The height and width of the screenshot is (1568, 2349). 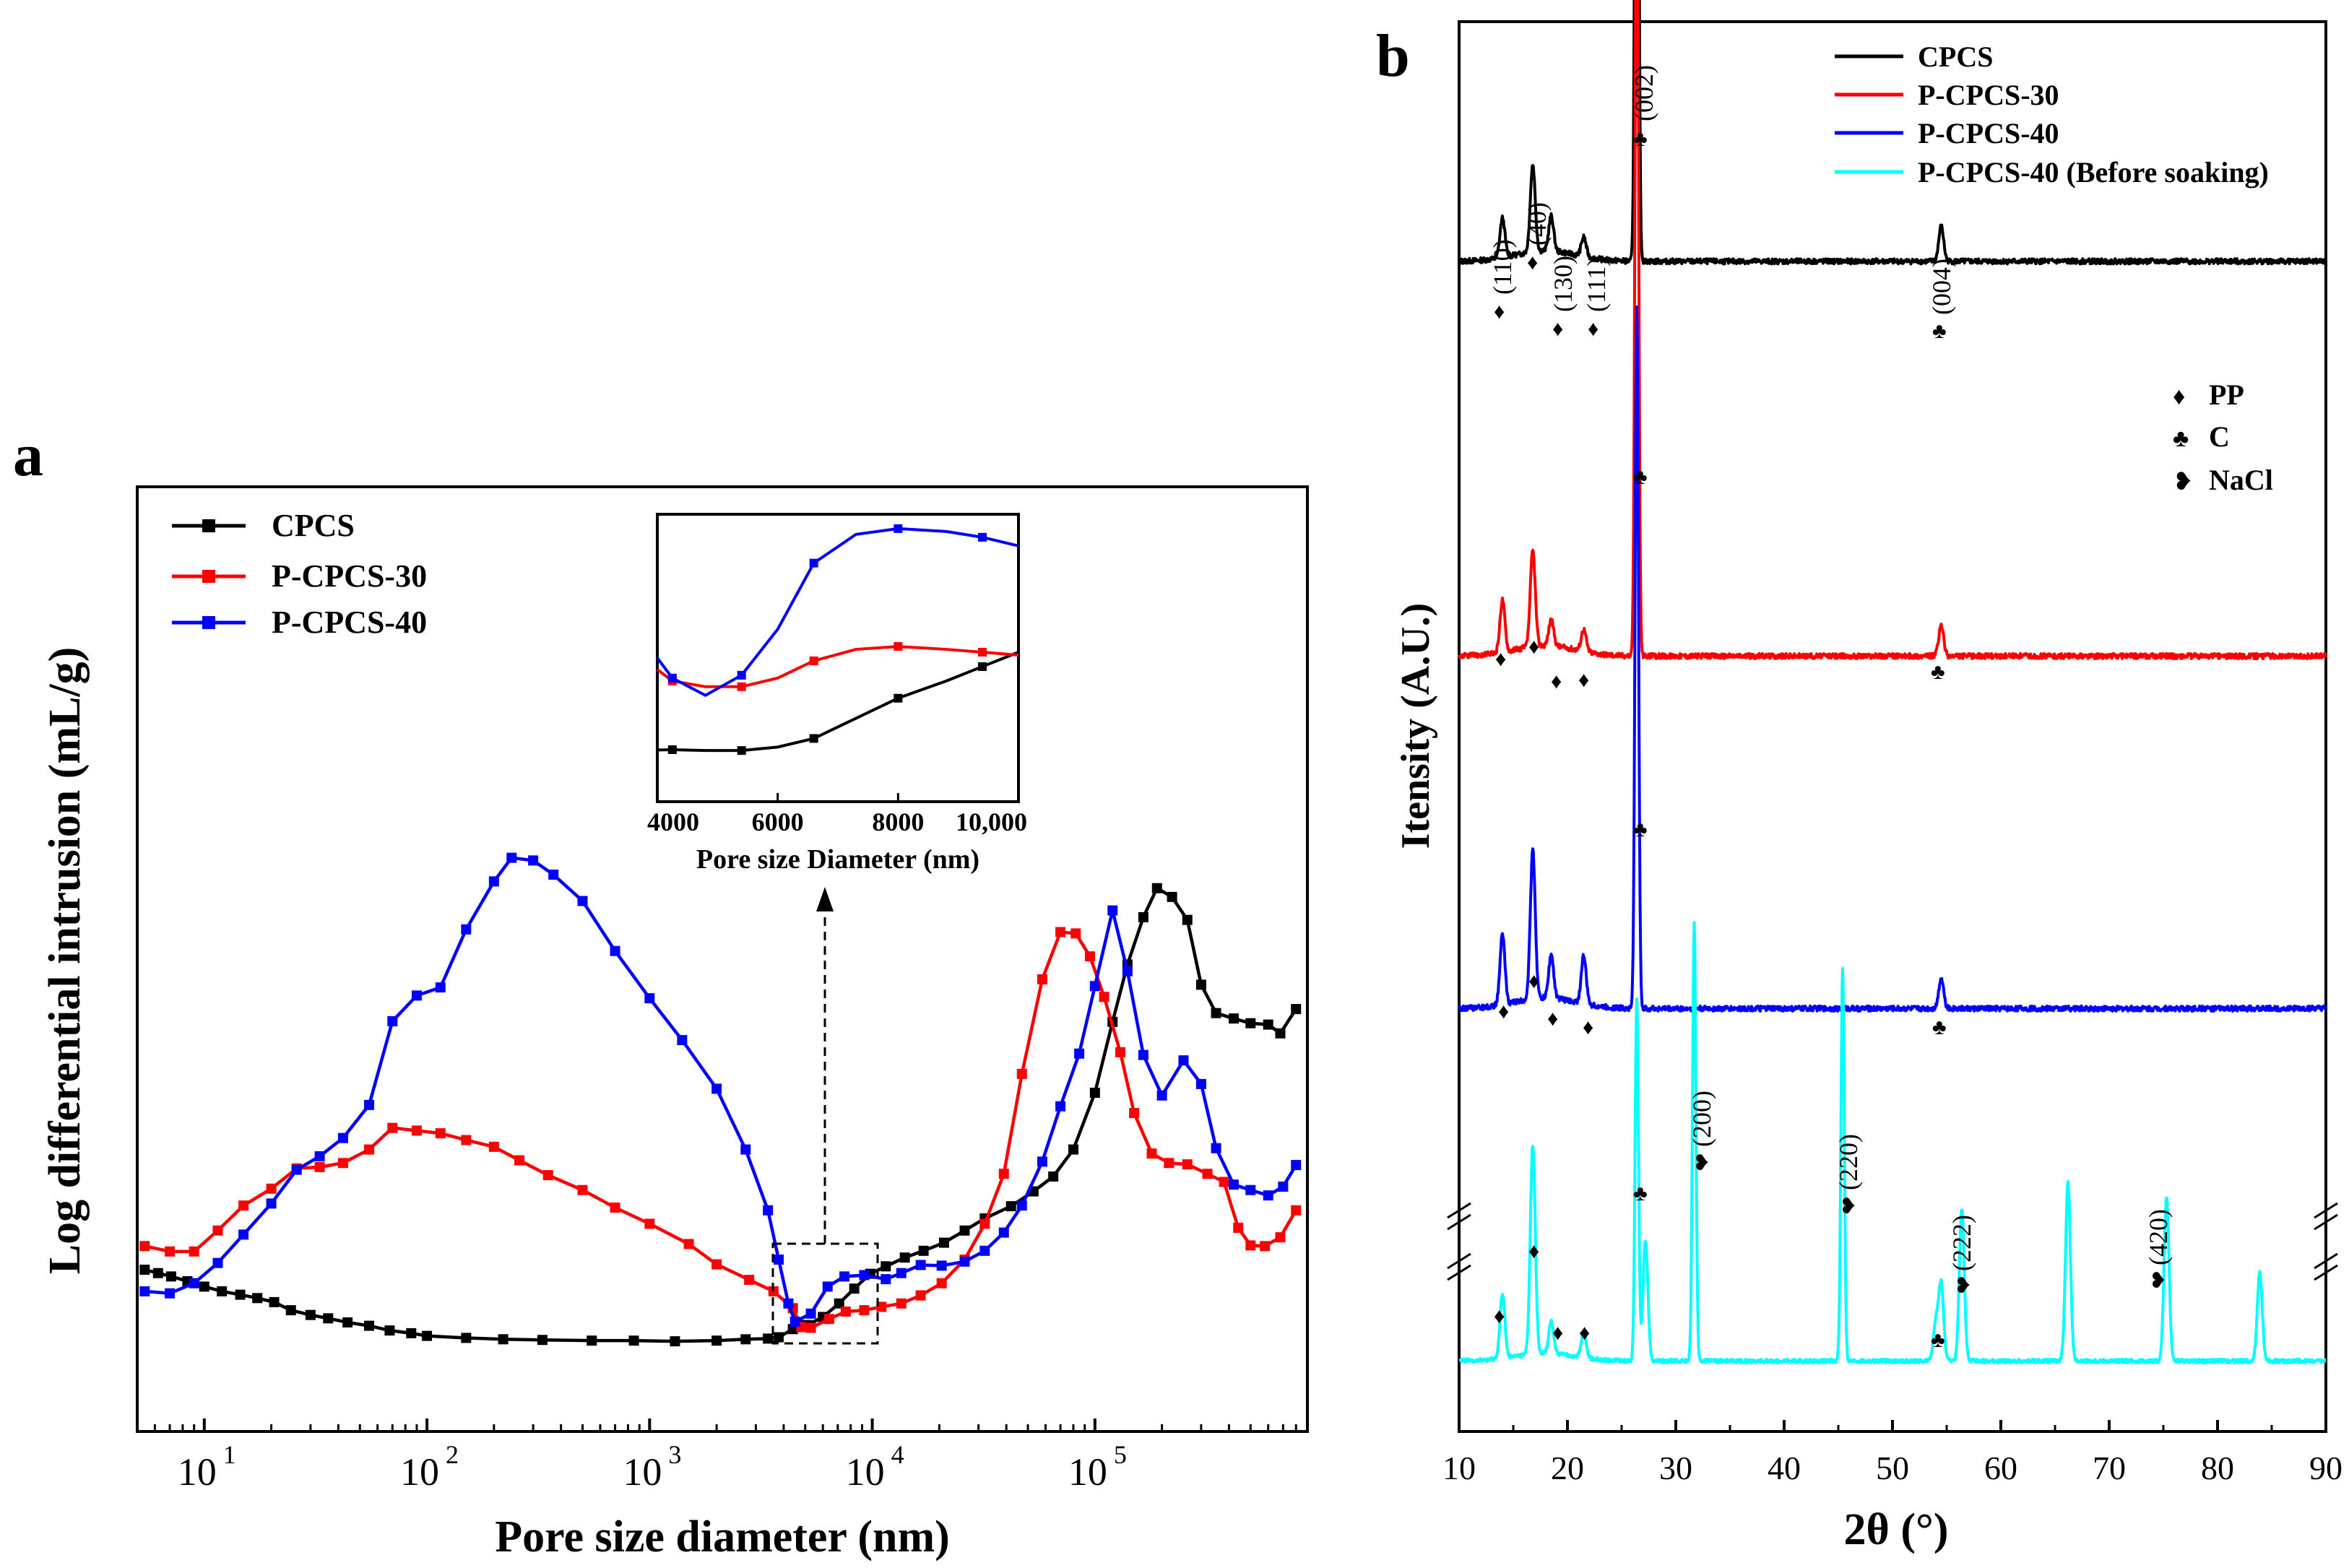 I want to click on b-x-tick-label-10: 10, so click(x=1459, y=1468).